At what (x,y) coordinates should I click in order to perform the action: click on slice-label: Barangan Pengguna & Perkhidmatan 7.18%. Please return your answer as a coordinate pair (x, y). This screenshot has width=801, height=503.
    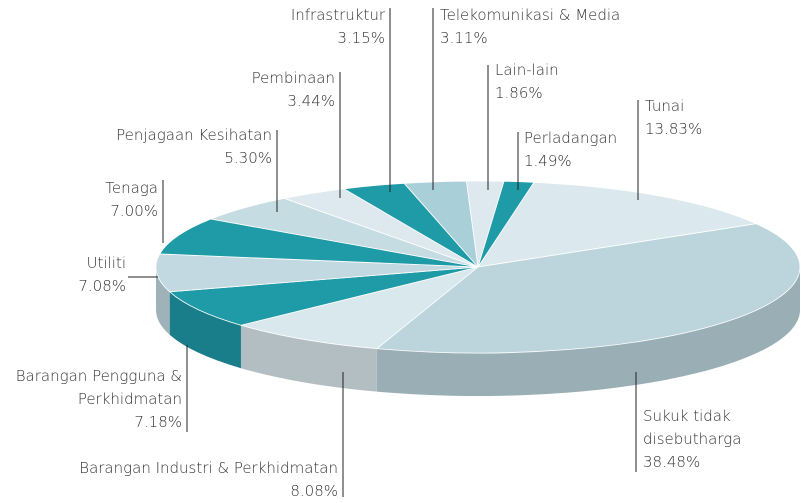
    Looking at the image, I should click on (91, 399).